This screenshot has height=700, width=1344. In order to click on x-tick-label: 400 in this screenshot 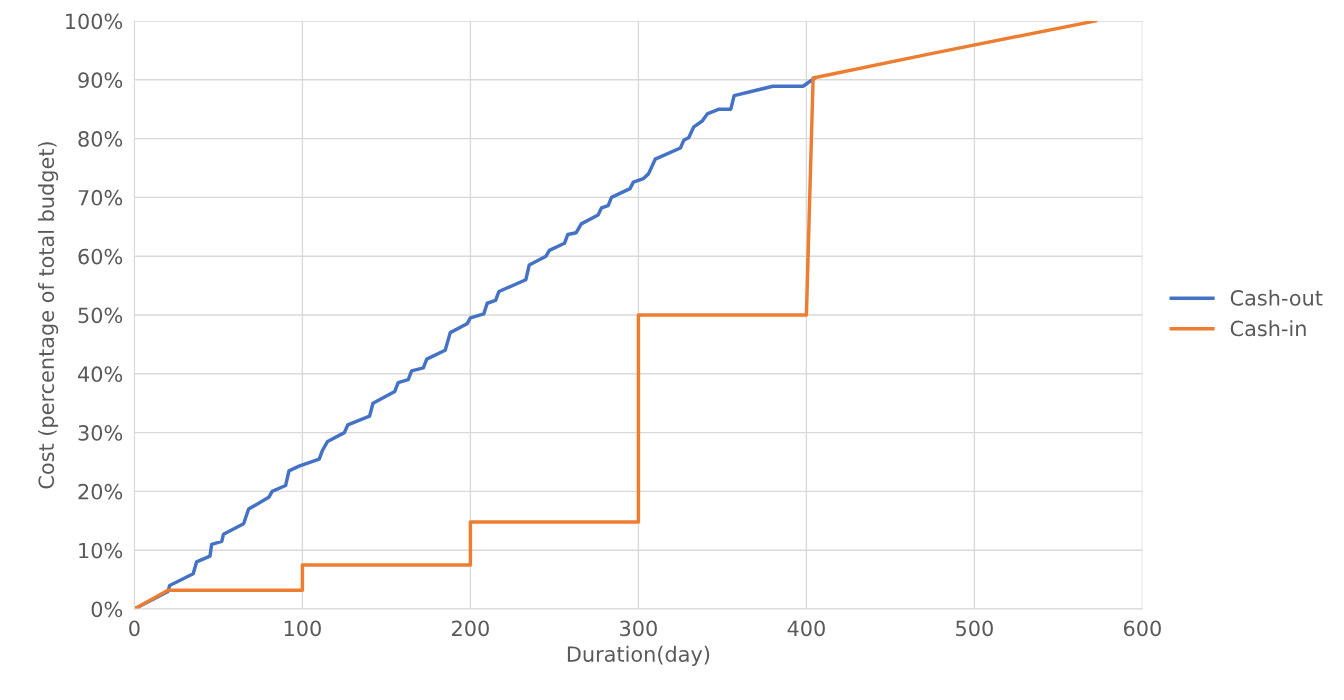, I will do `click(806, 628)`.